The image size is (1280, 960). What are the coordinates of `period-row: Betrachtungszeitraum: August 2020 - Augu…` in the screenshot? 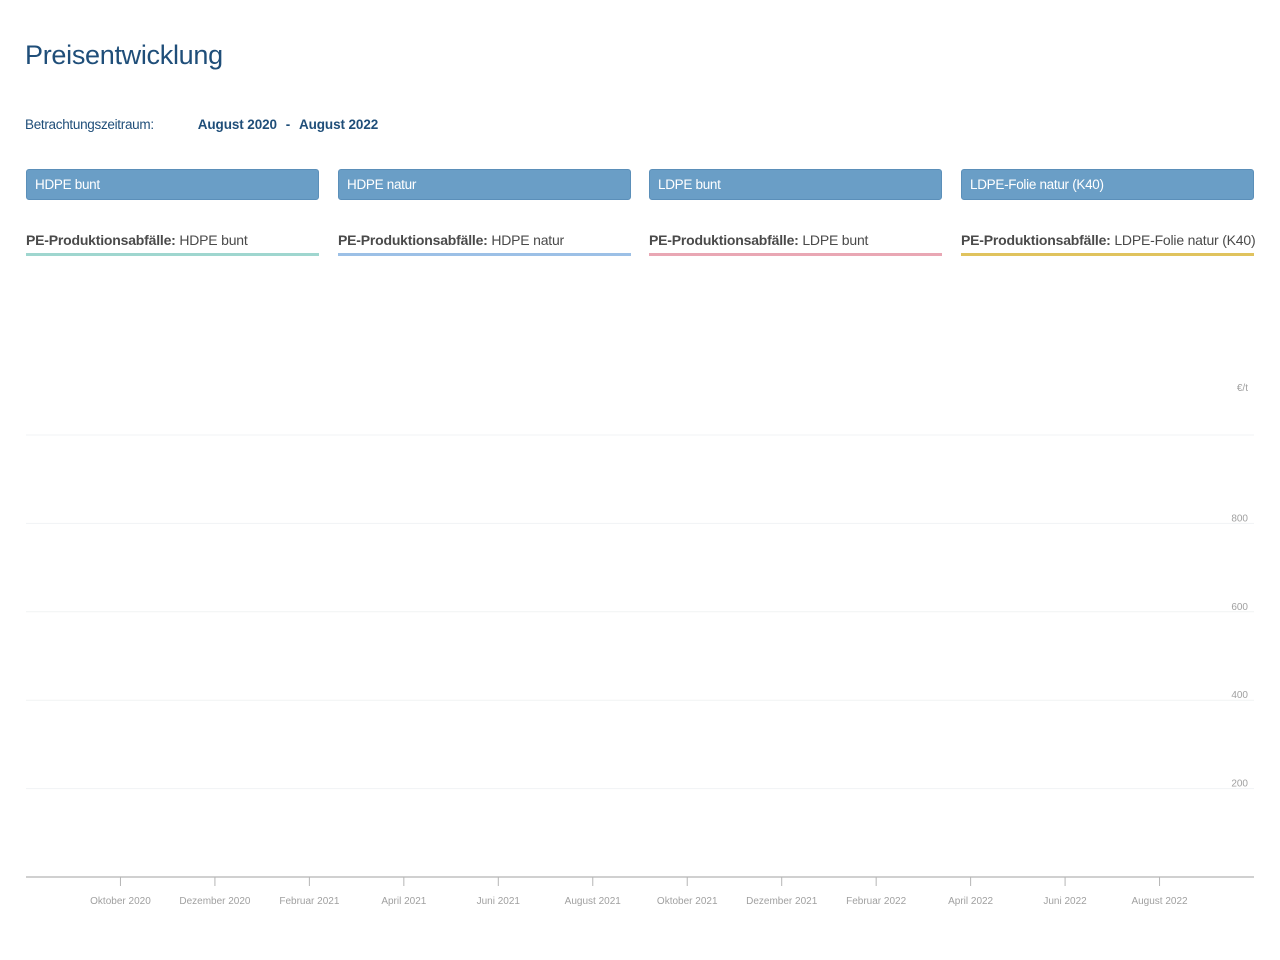 It's located at (201, 124).